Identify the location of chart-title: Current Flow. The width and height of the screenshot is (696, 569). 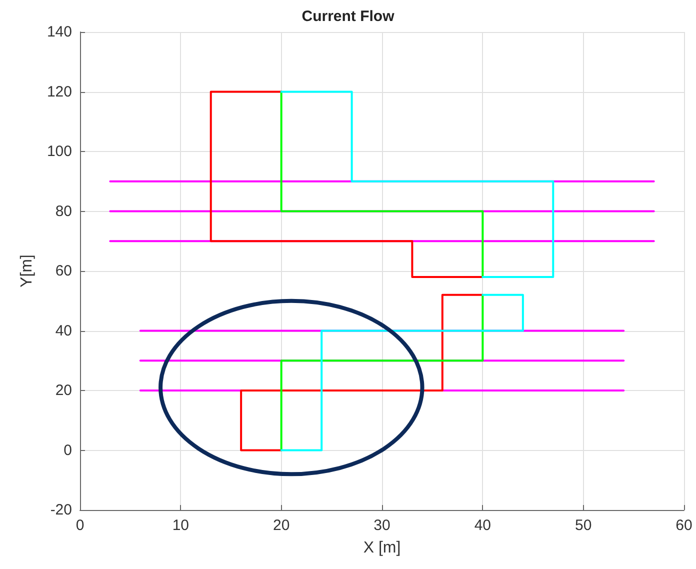
(348, 16).